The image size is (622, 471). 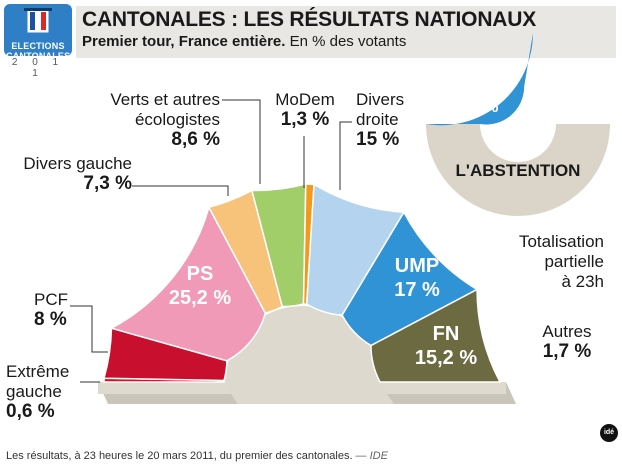 What do you see at coordinates (89, 329) in the screenshot?
I see `leader-line-pcf` at bounding box center [89, 329].